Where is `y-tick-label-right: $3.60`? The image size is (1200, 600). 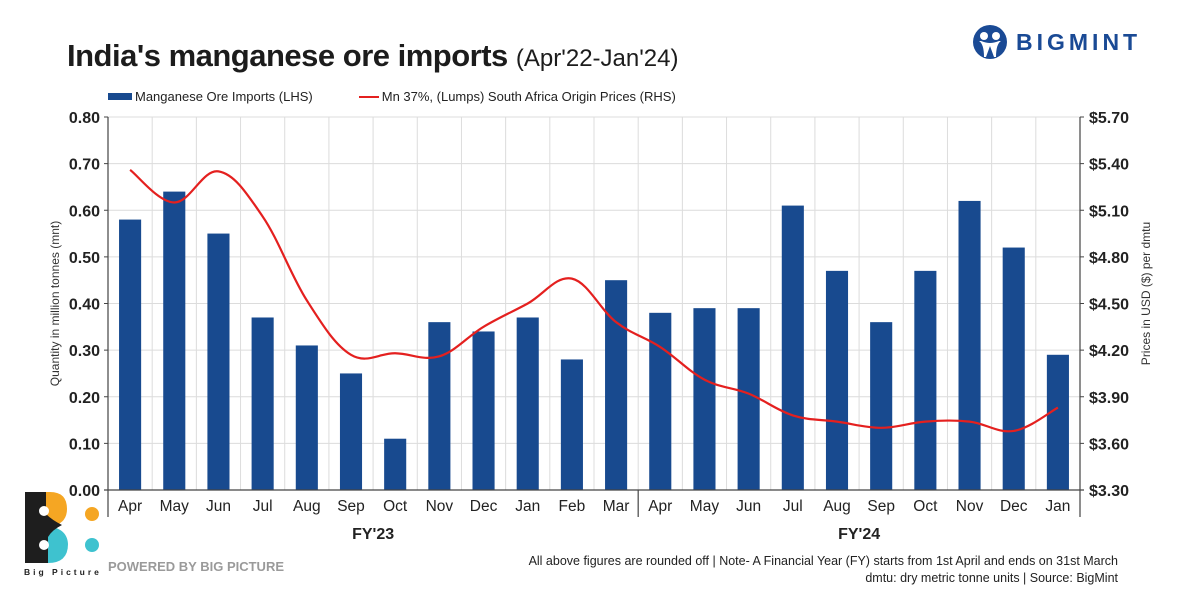 y-tick-label-right: $3.60 is located at coordinates (1109, 444).